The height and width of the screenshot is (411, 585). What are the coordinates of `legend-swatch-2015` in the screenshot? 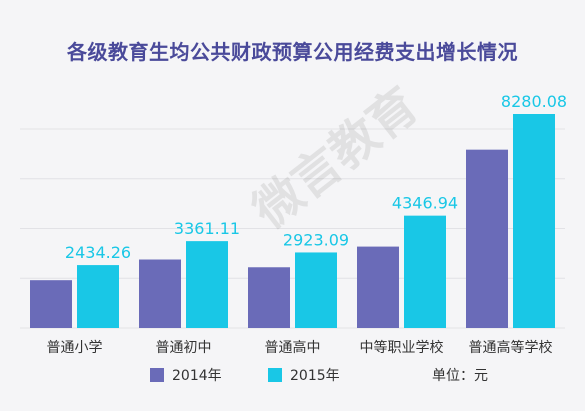 It's located at (275, 375).